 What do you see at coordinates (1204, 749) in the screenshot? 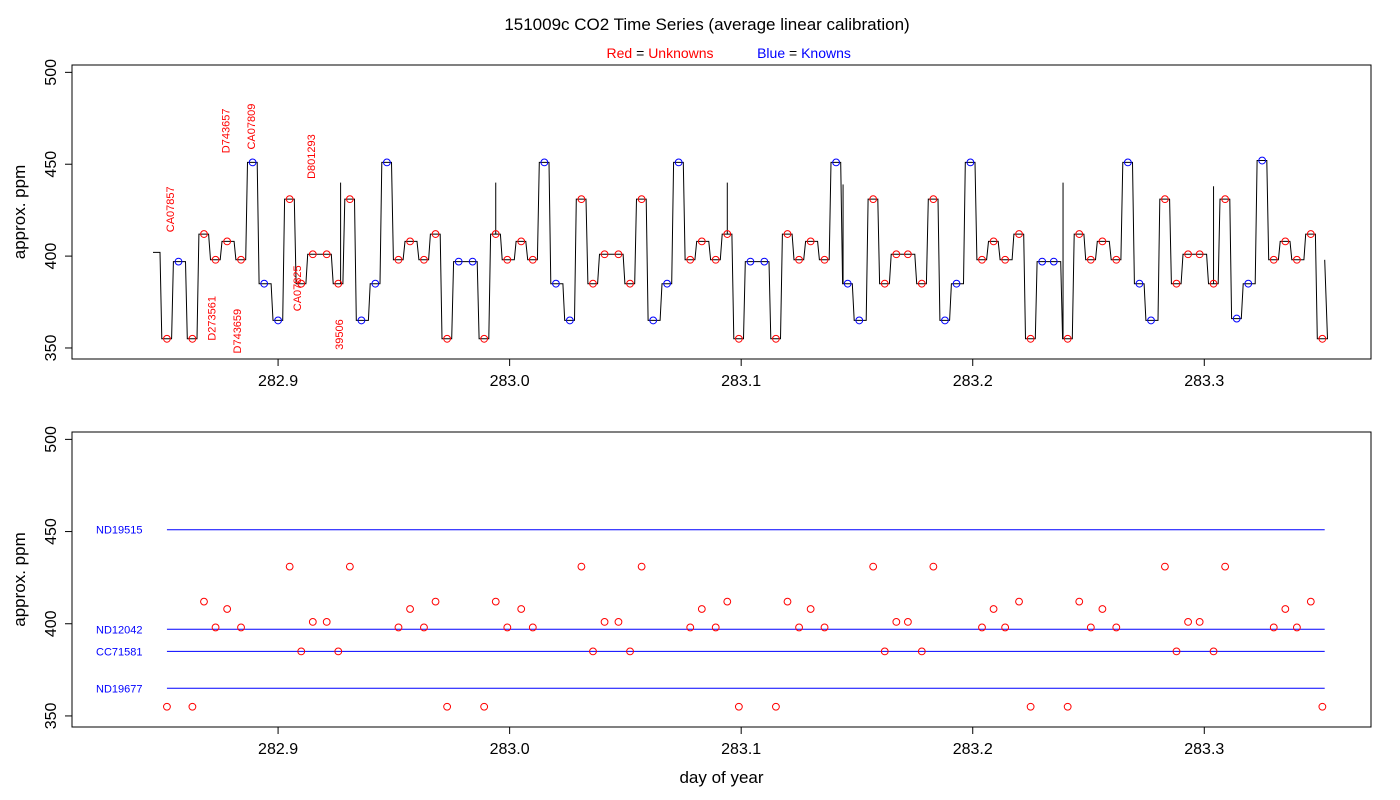
I see `x-tick-label: 283.3` at bounding box center [1204, 749].